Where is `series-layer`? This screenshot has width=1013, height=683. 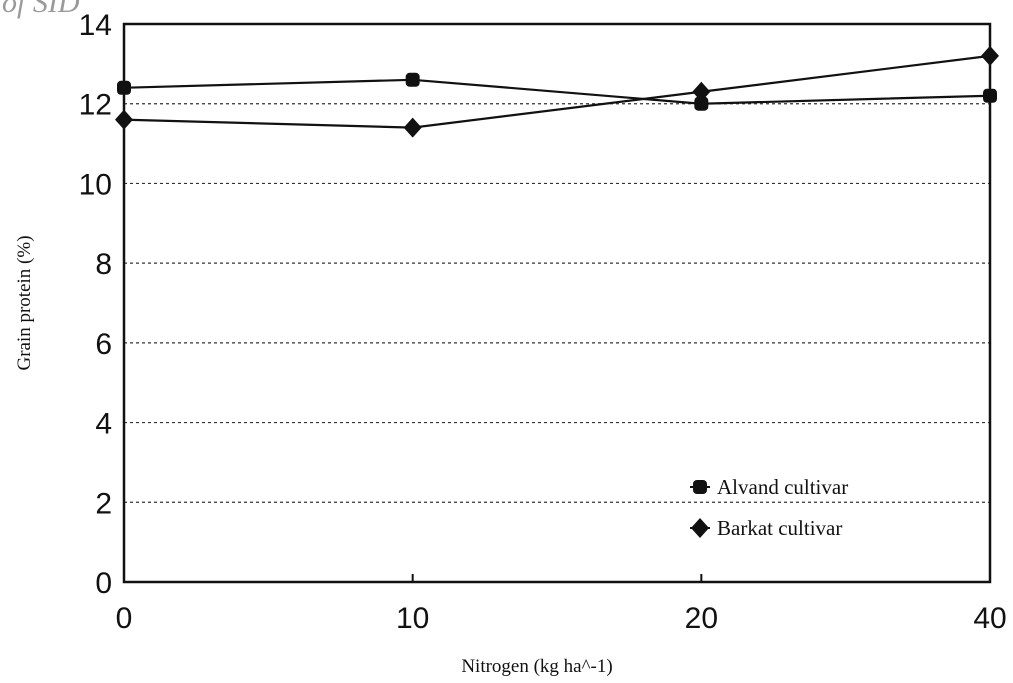
series-layer is located at coordinates (557, 91).